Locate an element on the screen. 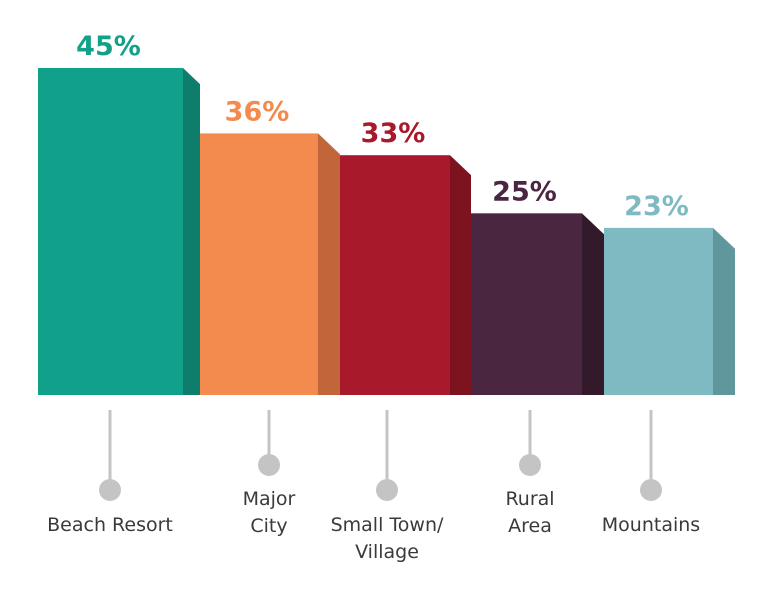 This screenshot has width=768, height=607. category-label: Small Town/ is located at coordinates (387, 525).